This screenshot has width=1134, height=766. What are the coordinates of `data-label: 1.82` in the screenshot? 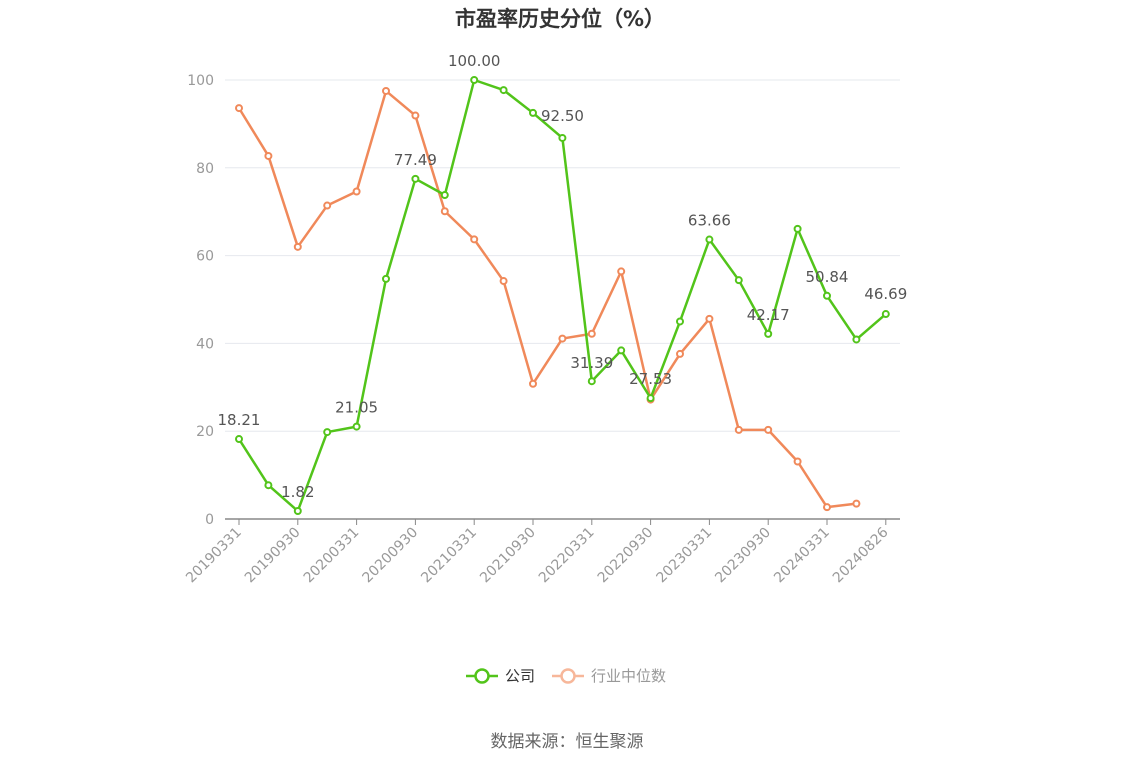 It's located at (297, 492).